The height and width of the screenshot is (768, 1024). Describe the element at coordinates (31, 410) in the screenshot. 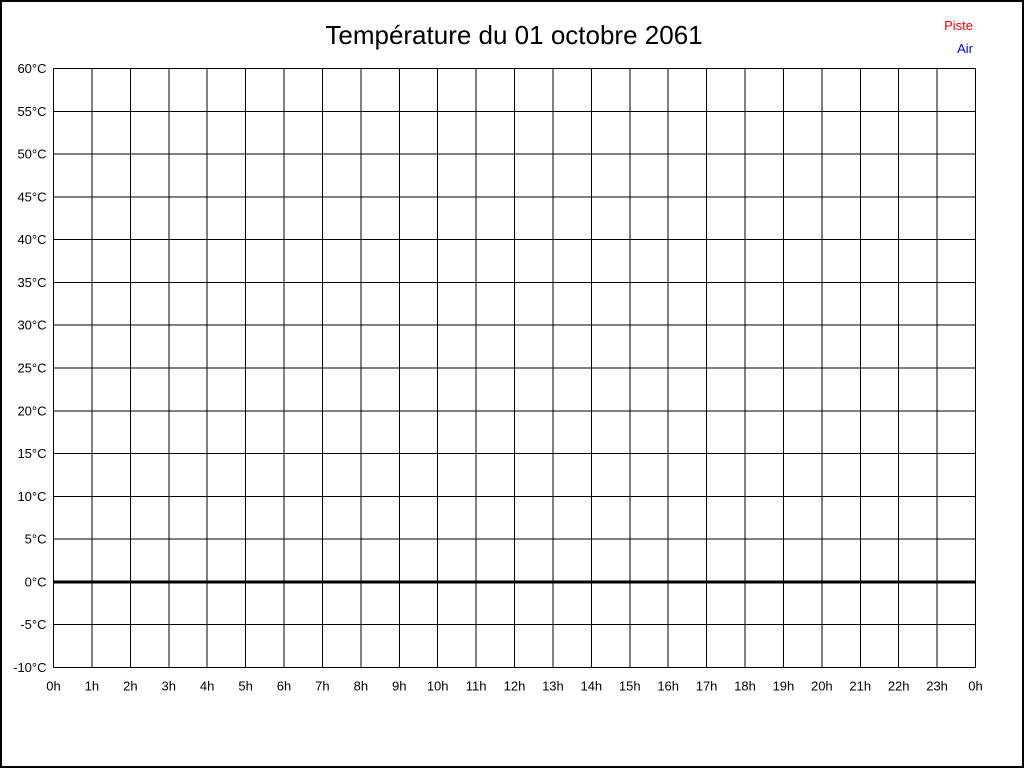

I see `y-tick-label: 20°C` at that location.